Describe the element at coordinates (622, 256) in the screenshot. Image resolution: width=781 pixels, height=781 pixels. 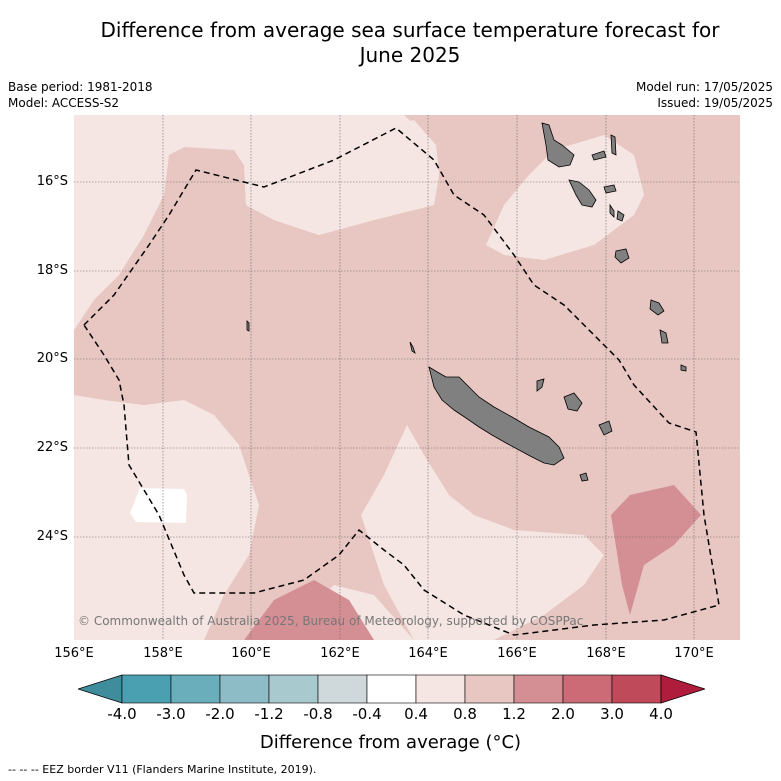
I see `land-efate` at that location.